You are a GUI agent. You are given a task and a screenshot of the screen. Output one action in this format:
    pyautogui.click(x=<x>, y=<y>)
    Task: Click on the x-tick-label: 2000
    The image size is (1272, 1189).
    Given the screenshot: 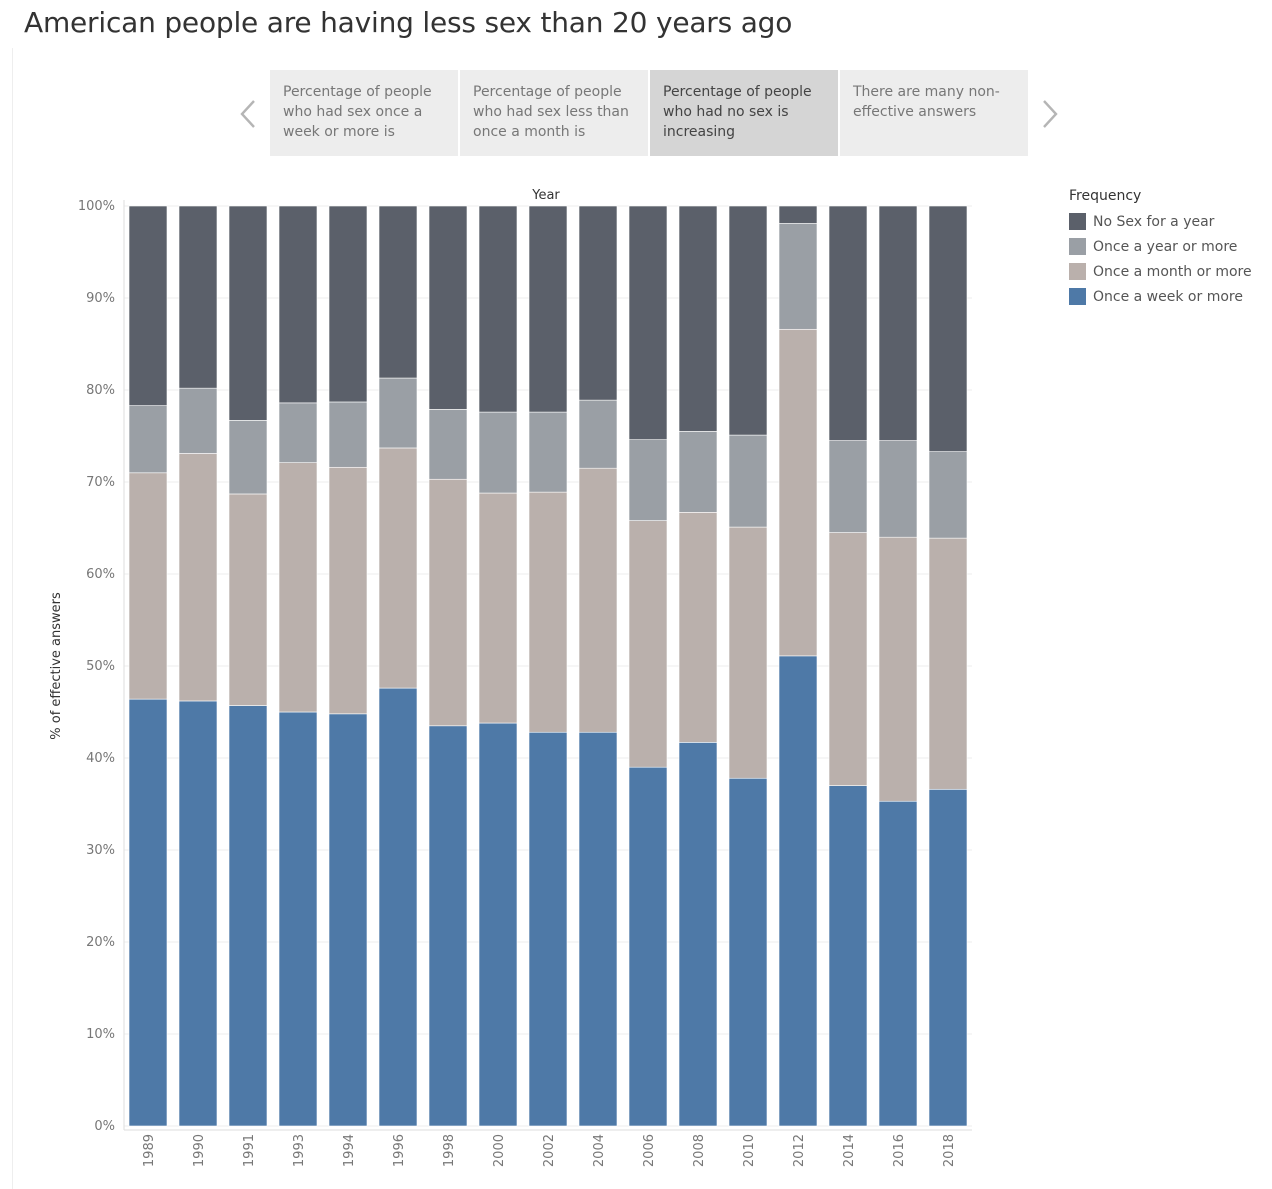 What is the action you would take?
    pyautogui.click(x=499, y=1150)
    